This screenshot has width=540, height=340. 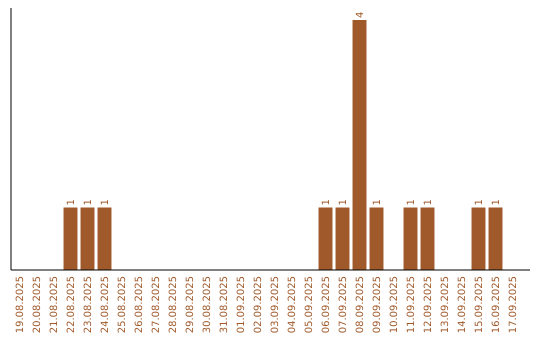 I want to click on x-tick-label: 21.08.2025, so click(x=54, y=305).